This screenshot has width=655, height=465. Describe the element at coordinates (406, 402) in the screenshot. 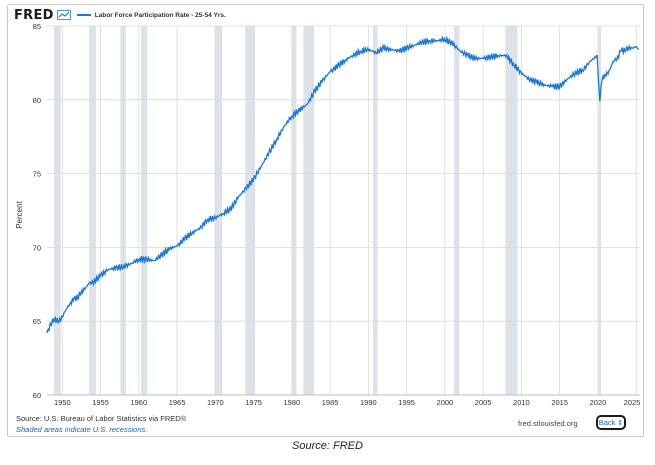

I see `x-tick-label: 1995` at that location.